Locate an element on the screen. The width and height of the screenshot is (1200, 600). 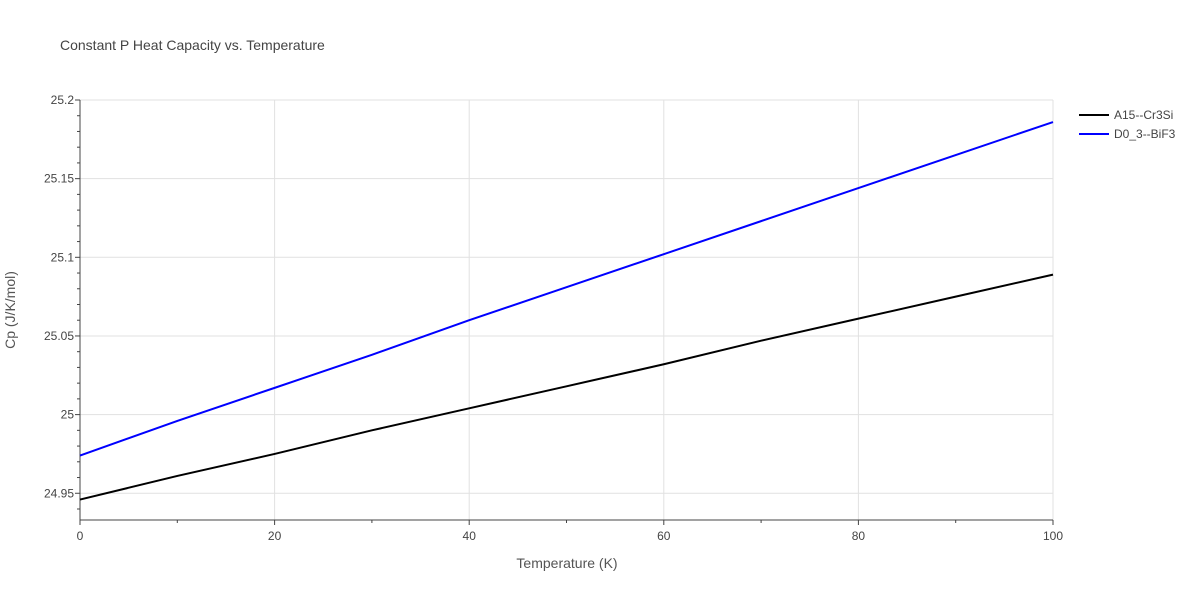
y-tick-label: 25 is located at coordinates (68, 415).